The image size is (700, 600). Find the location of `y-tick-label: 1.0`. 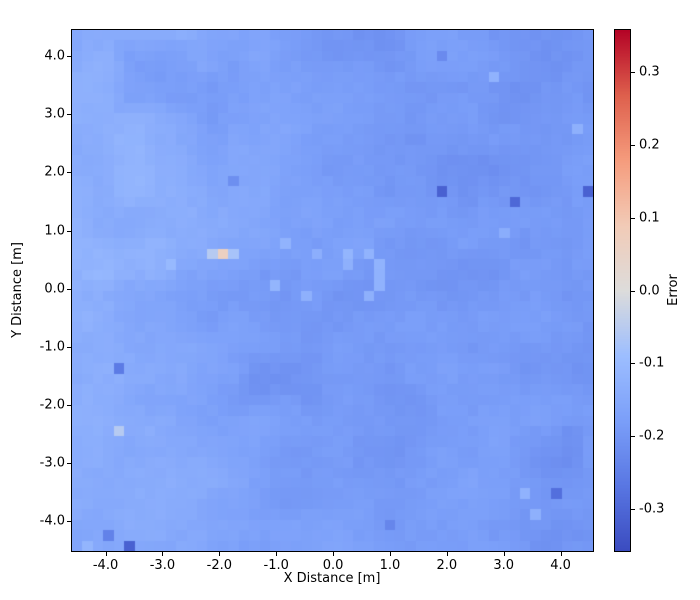

y-tick-label: 1.0 is located at coordinates (54, 231).